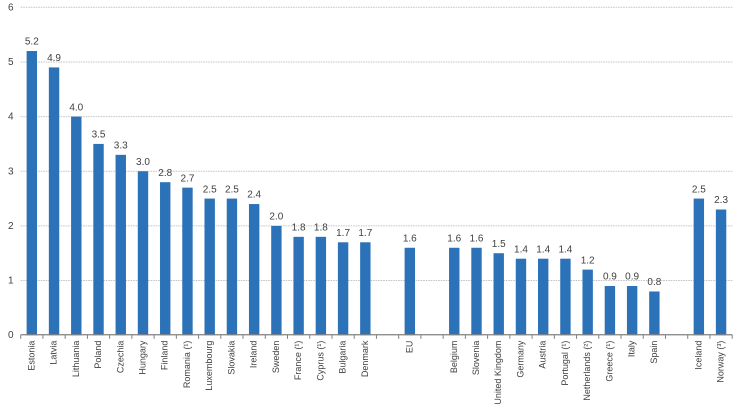 The image size is (740, 408). Describe the element at coordinates (11, 117) in the screenshot. I see `svg-text: 4` at that location.